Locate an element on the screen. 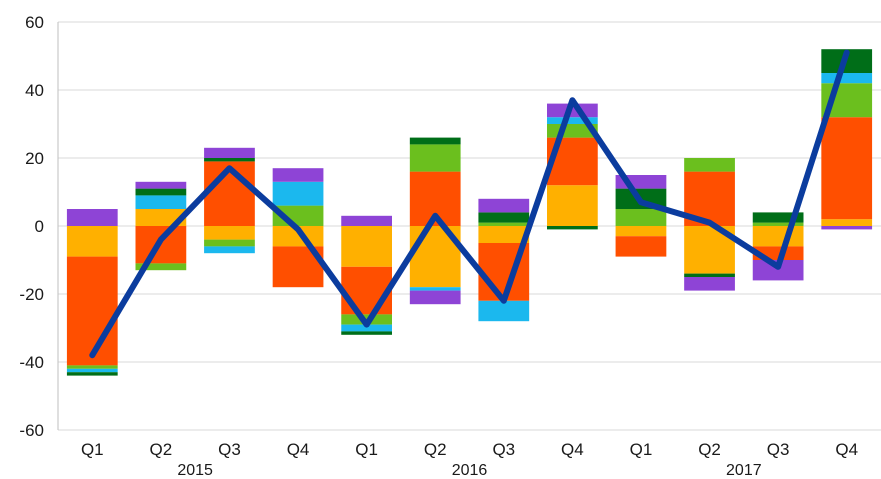  y-tick-label: 20 is located at coordinates (34, 158).